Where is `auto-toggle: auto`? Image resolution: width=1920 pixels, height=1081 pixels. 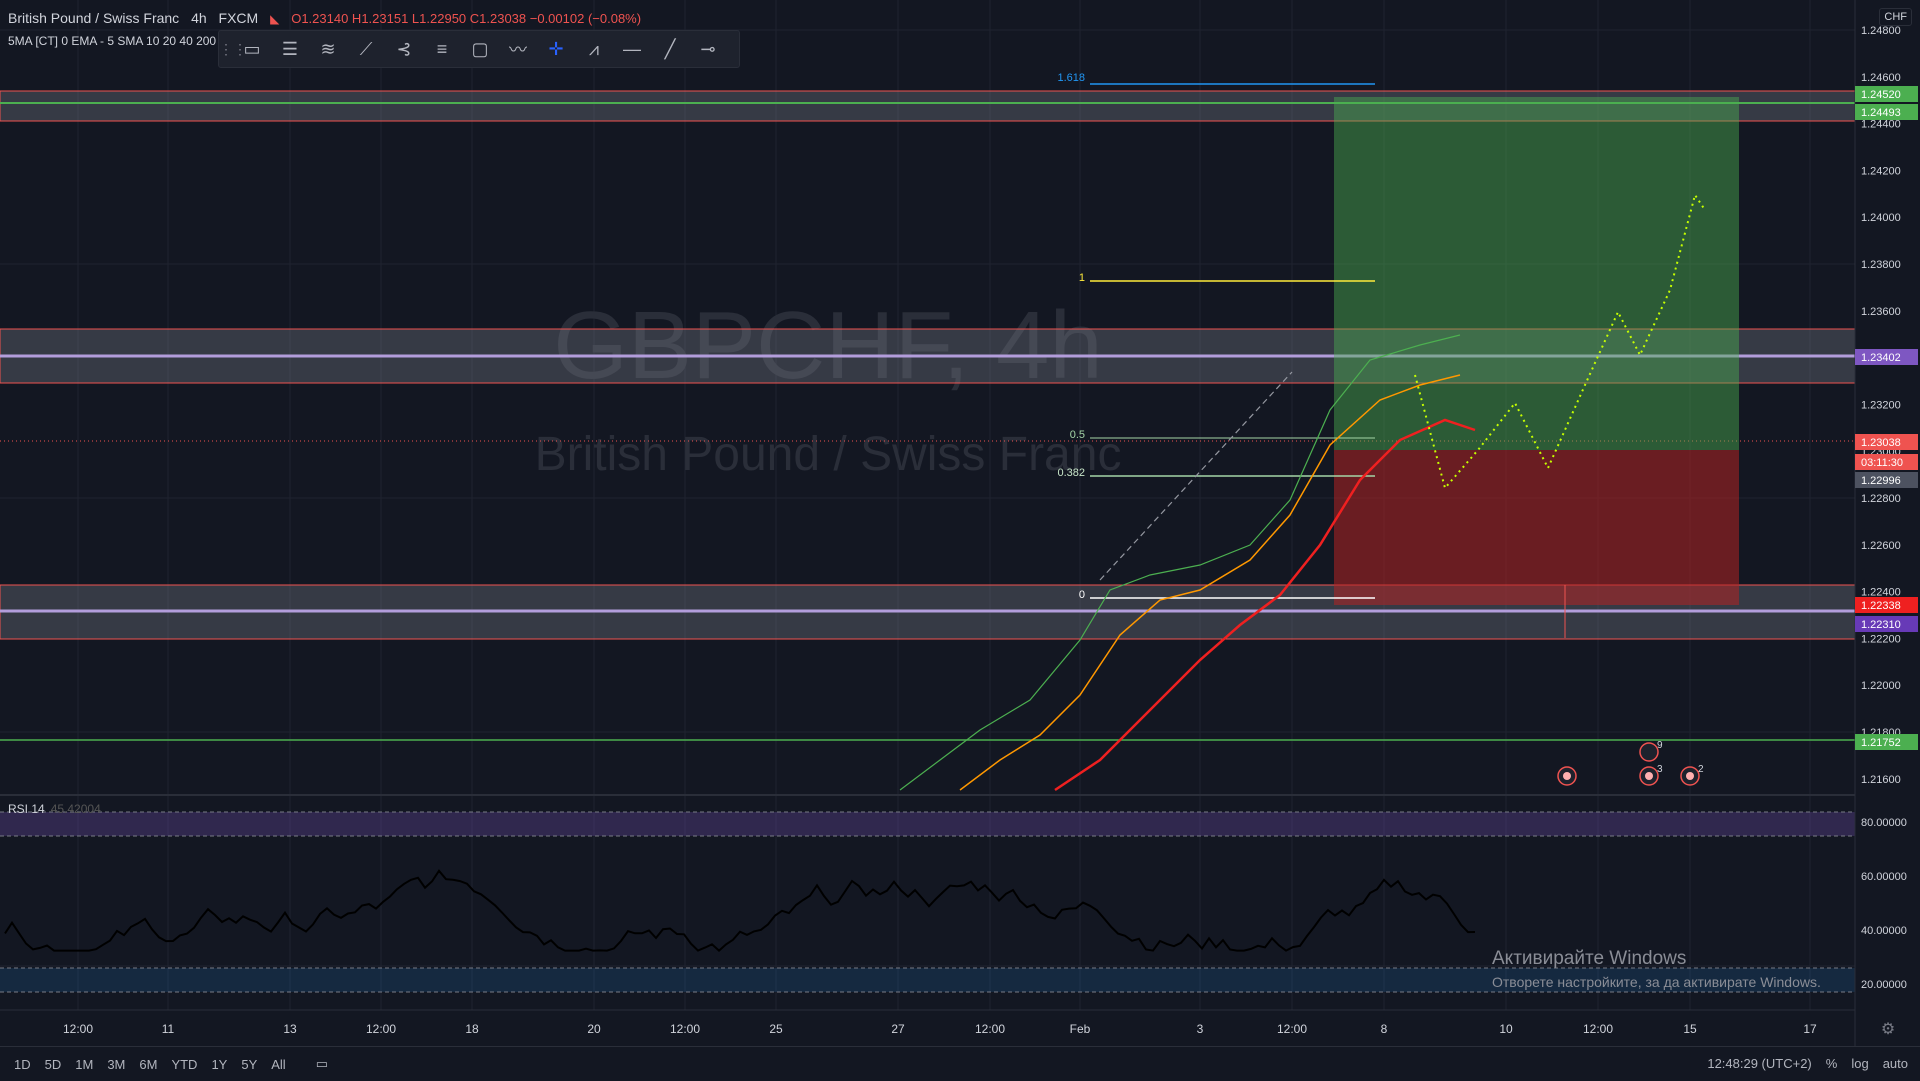
auto-toggle: auto is located at coordinates (1895, 1063).